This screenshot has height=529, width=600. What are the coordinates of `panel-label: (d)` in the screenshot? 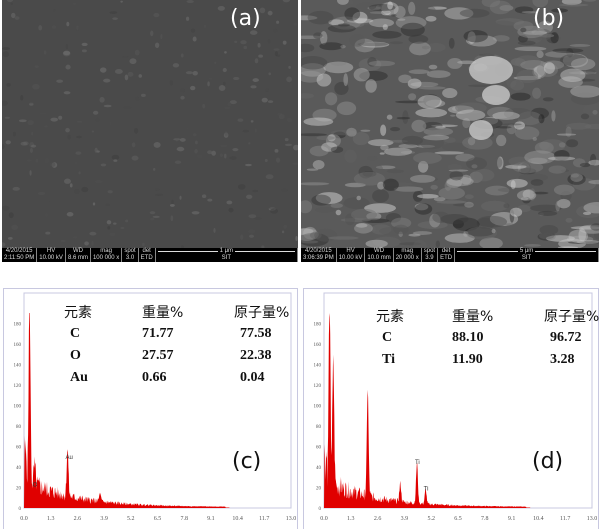 It's located at (548, 461).